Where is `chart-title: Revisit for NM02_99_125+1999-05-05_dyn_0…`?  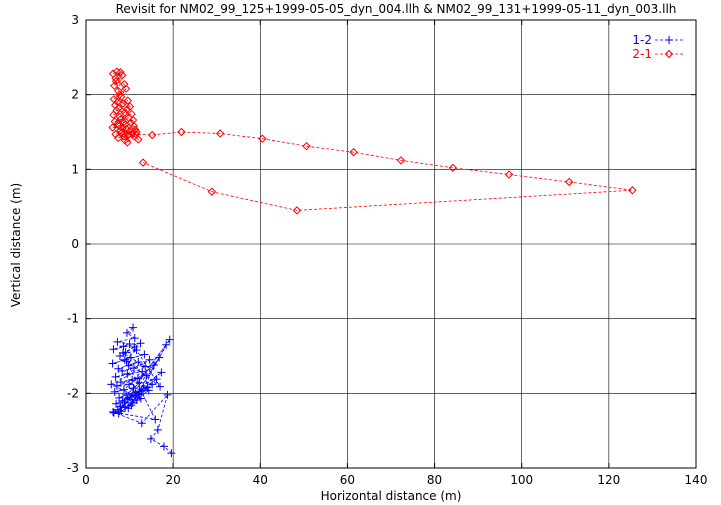 chart-title: Revisit for NM02_99_125+1999-05-05_dyn_0… is located at coordinates (396, 9).